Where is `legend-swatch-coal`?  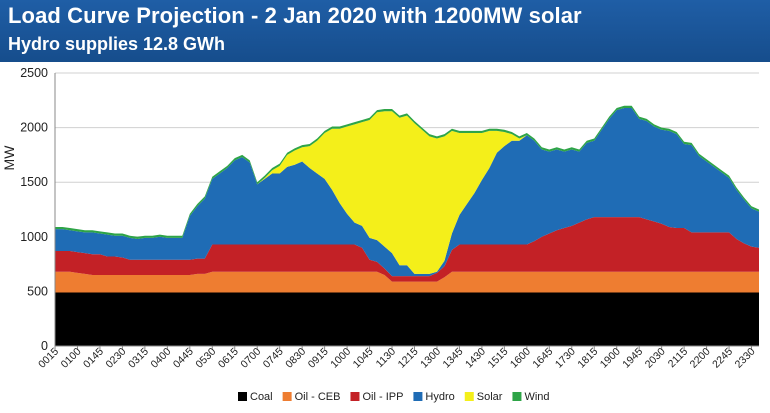 legend-swatch-coal is located at coordinates (242, 396).